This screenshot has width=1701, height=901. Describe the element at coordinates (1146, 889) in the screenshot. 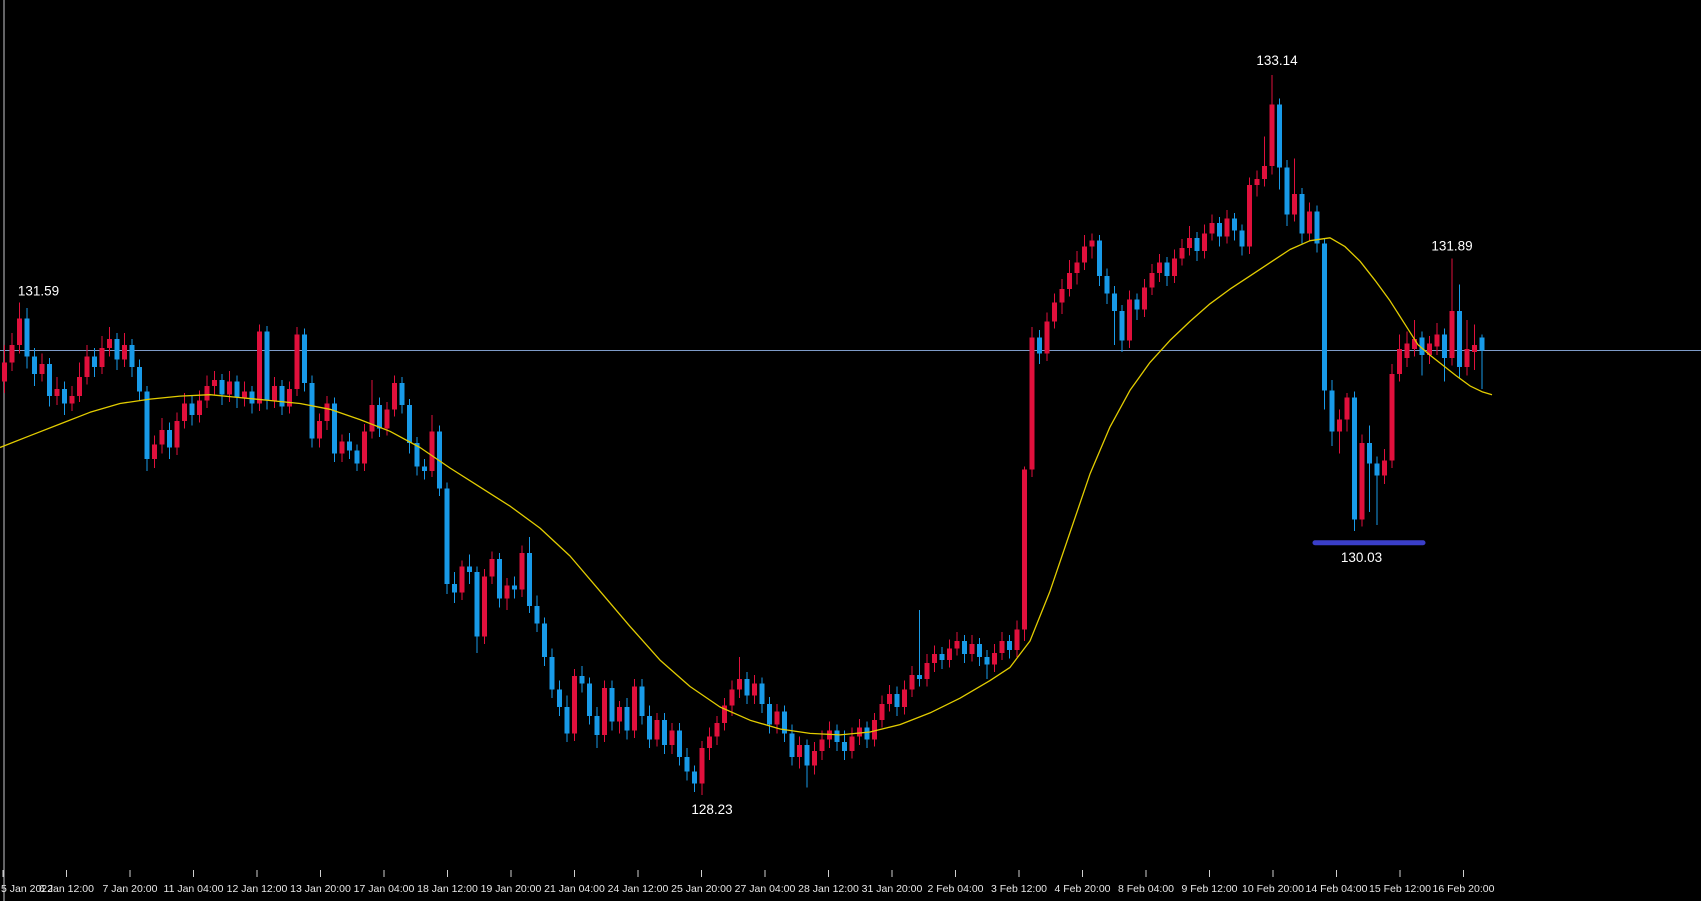

I see `time-axis-label: 8 Feb 04:00` at that location.